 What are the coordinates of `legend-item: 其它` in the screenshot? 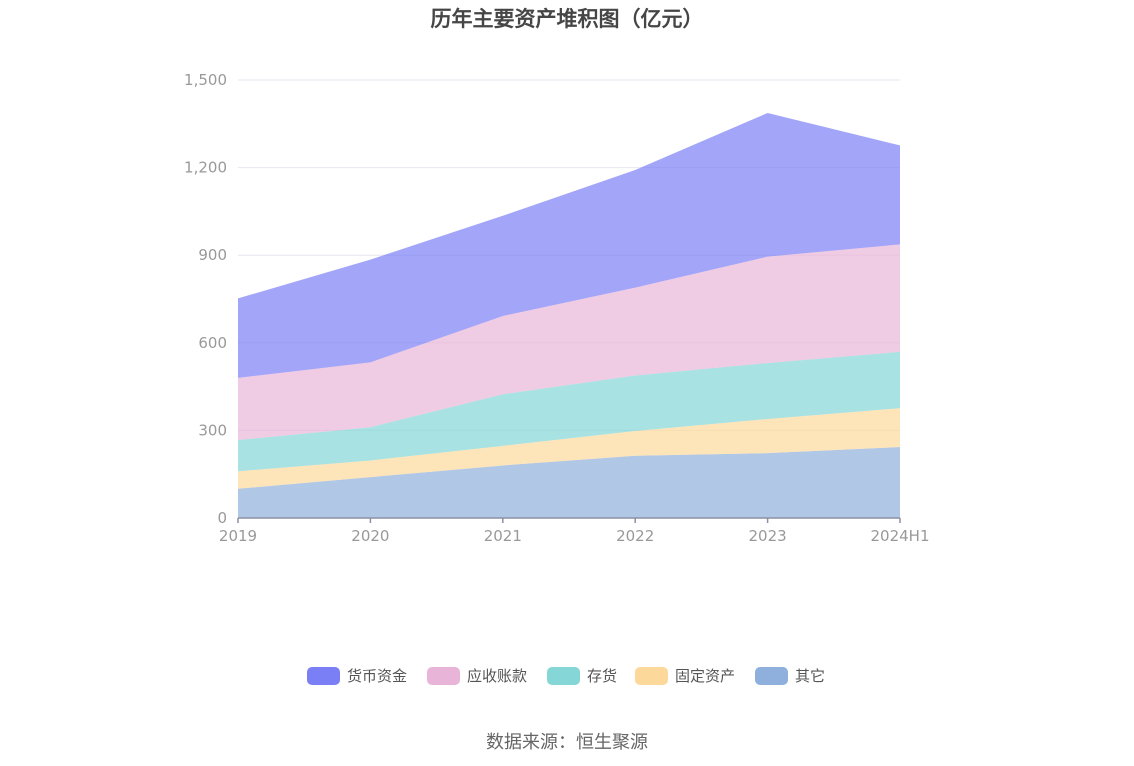 It's located at (790, 676).